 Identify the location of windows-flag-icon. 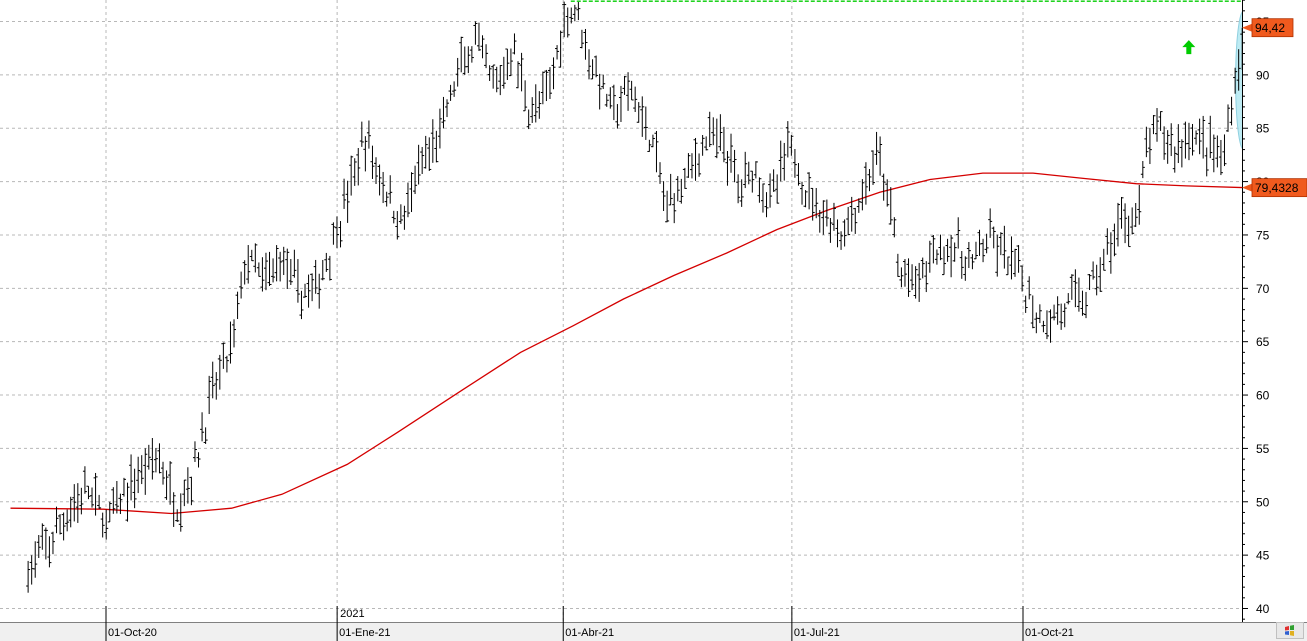
(1290, 630).